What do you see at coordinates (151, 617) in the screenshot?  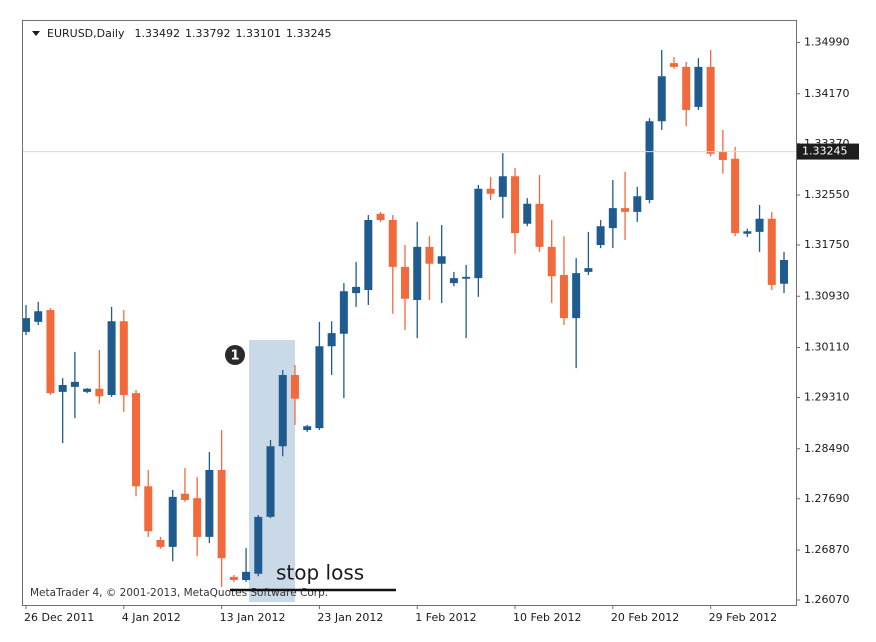 I see `x-tick-label: 4 Jan 2012` at bounding box center [151, 617].